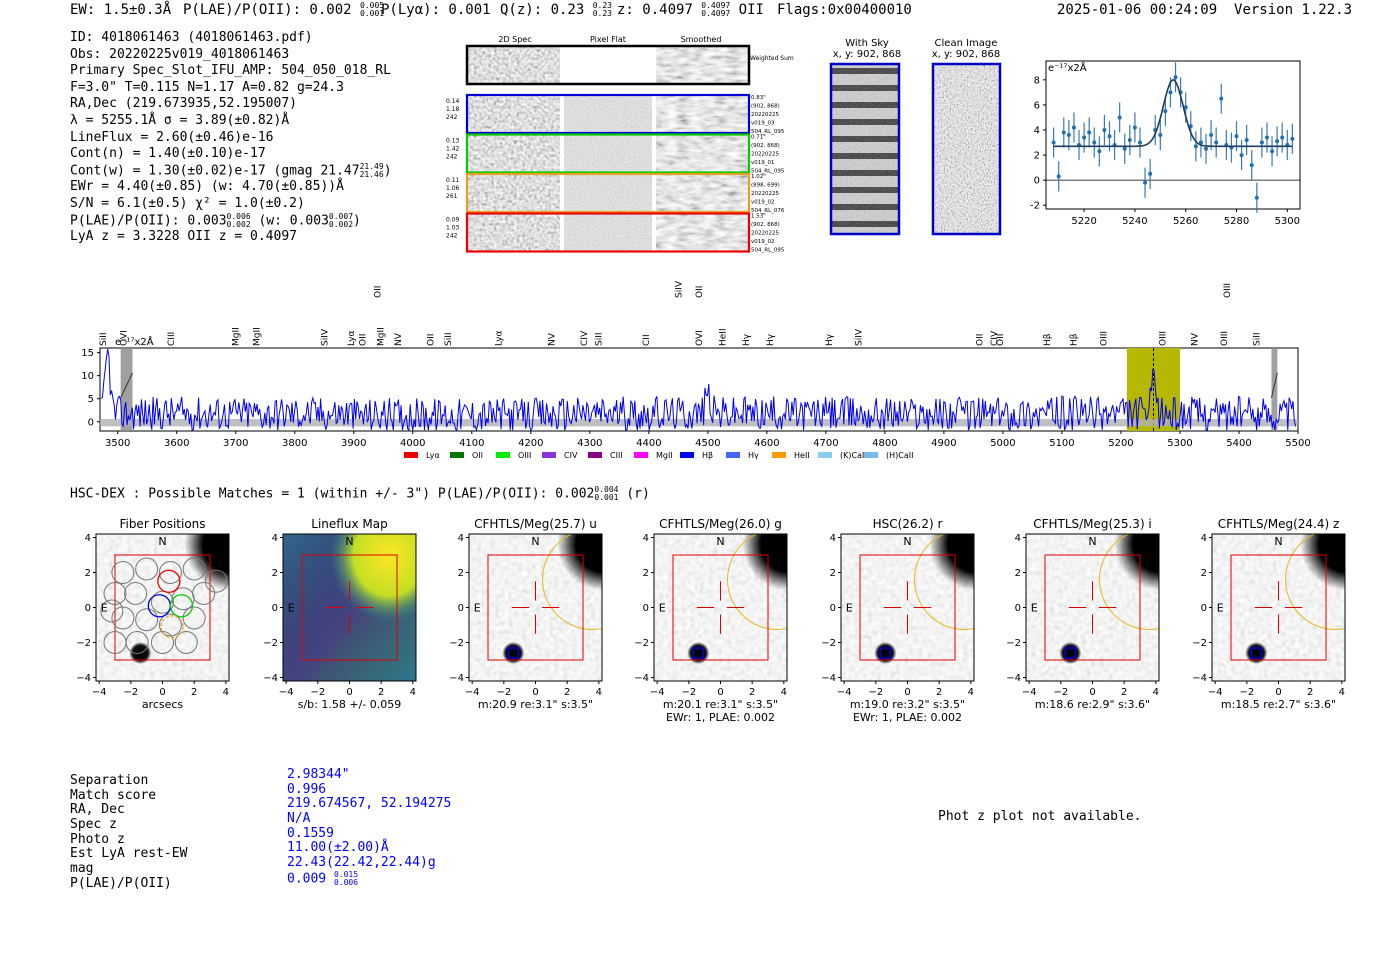 The image size is (1400, 953). What do you see at coordinates (907, 541) in the screenshot?
I see `stamp-north-label: N` at bounding box center [907, 541].